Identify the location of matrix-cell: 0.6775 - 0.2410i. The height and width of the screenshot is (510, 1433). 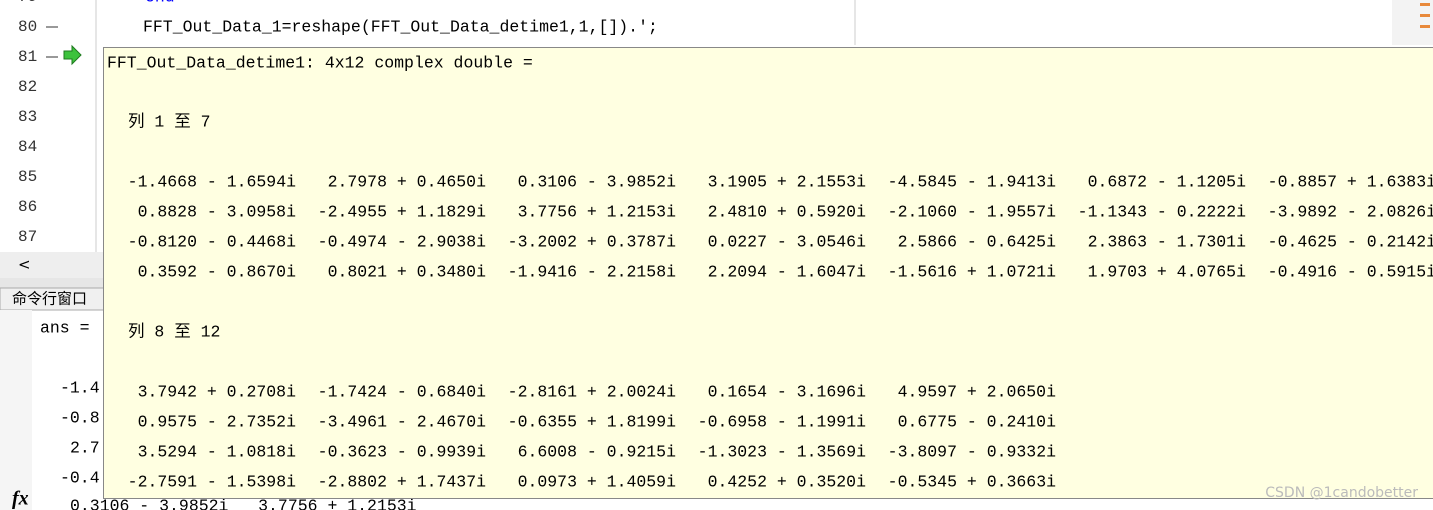
(977, 421).